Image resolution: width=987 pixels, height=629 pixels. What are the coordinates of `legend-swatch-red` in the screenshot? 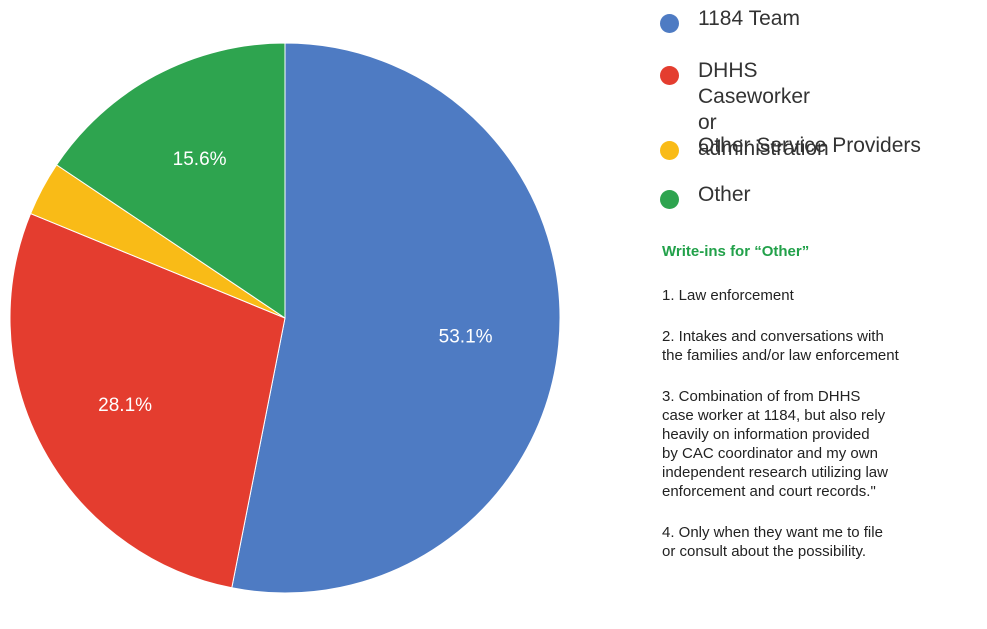 It's located at (669, 75).